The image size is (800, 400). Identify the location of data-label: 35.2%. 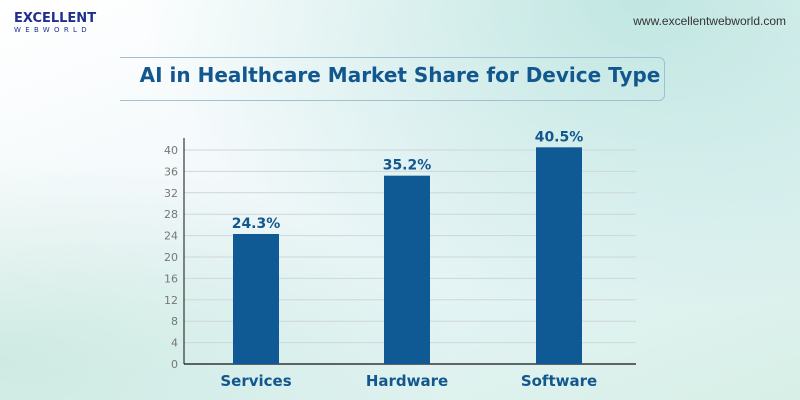
(407, 166).